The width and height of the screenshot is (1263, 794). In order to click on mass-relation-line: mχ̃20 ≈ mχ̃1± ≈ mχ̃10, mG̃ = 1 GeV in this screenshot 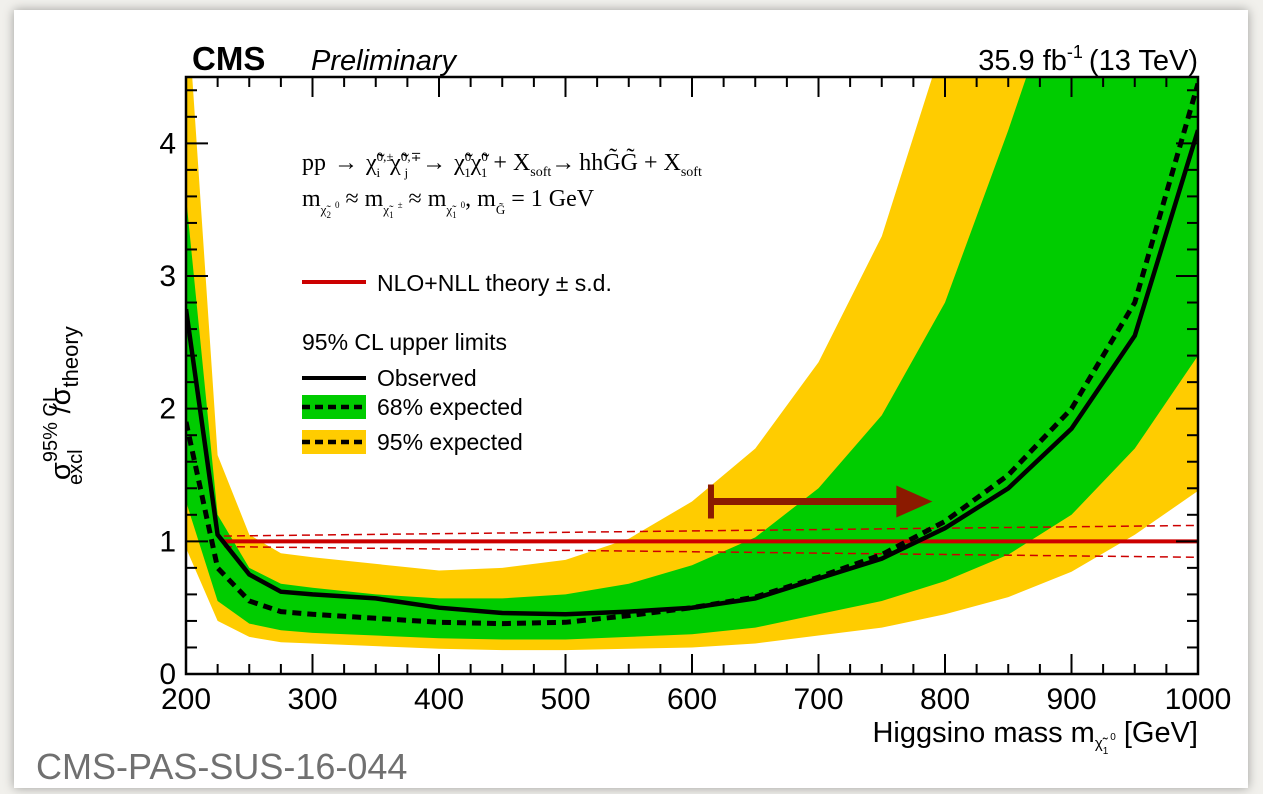, I will do `click(448, 203)`.